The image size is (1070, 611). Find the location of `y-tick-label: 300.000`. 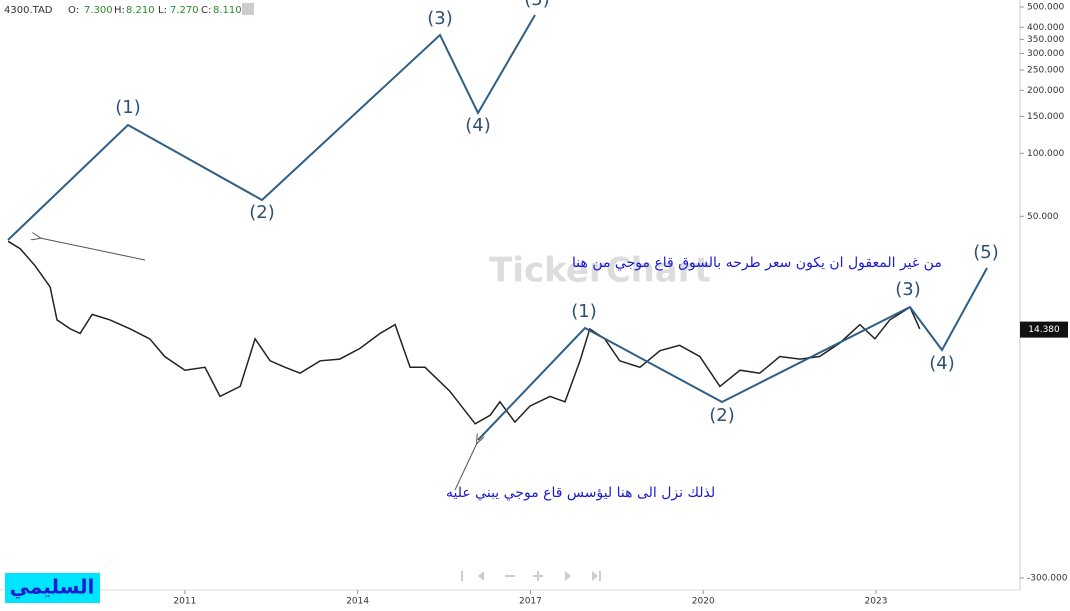

y-tick-label: 300.000 is located at coordinates (1045, 54).